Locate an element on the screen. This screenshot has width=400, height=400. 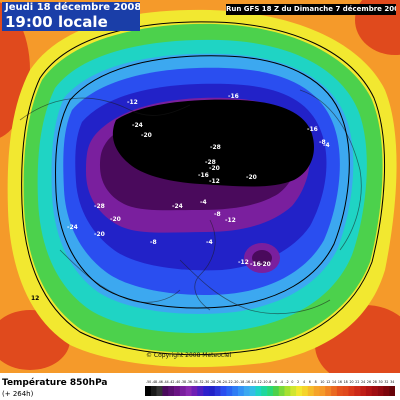
legend-tick-label: 20 is located at coordinates (351, 382).